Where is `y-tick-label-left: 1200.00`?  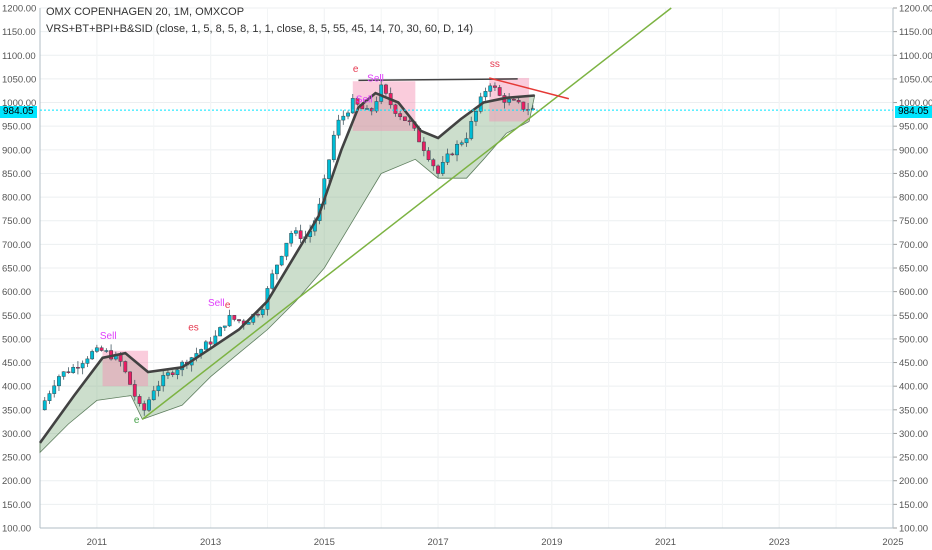 y-tick-label-left: 1200.00 is located at coordinates (19, 9).